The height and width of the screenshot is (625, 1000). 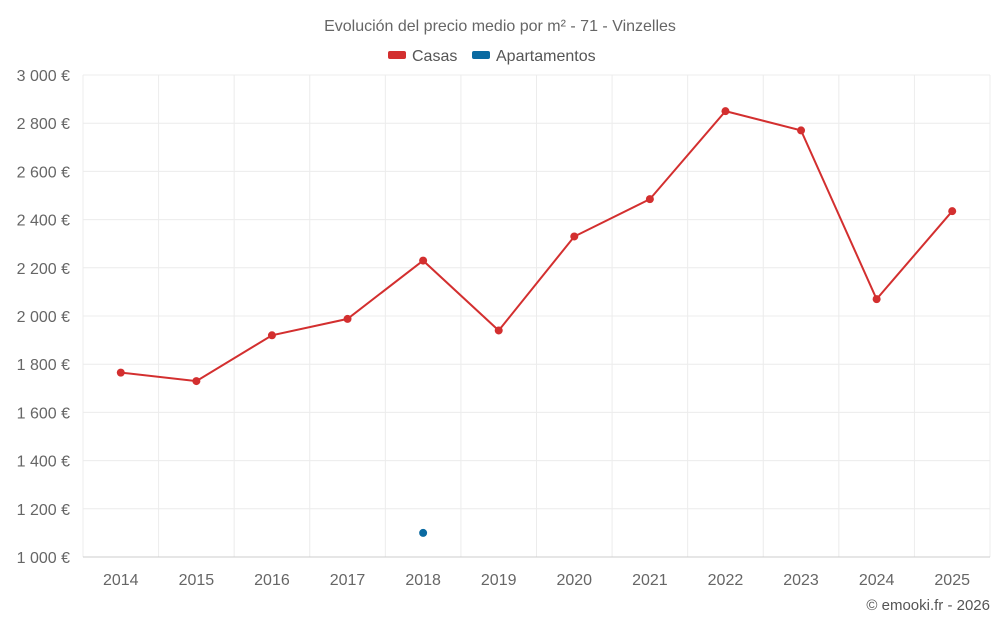 What do you see at coordinates (397, 55) in the screenshot?
I see `legend-swatch-casas` at bounding box center [397, 55].